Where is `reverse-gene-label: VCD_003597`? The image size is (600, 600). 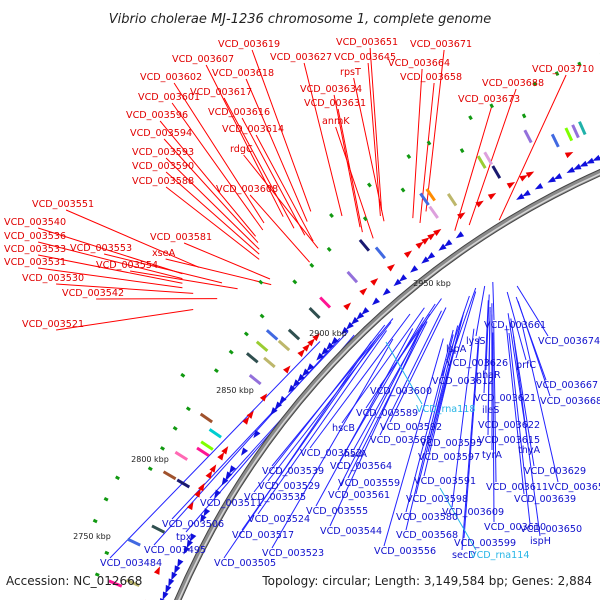
reverse-gene-label: VCD_003597 is located at coordinates (449, 457).